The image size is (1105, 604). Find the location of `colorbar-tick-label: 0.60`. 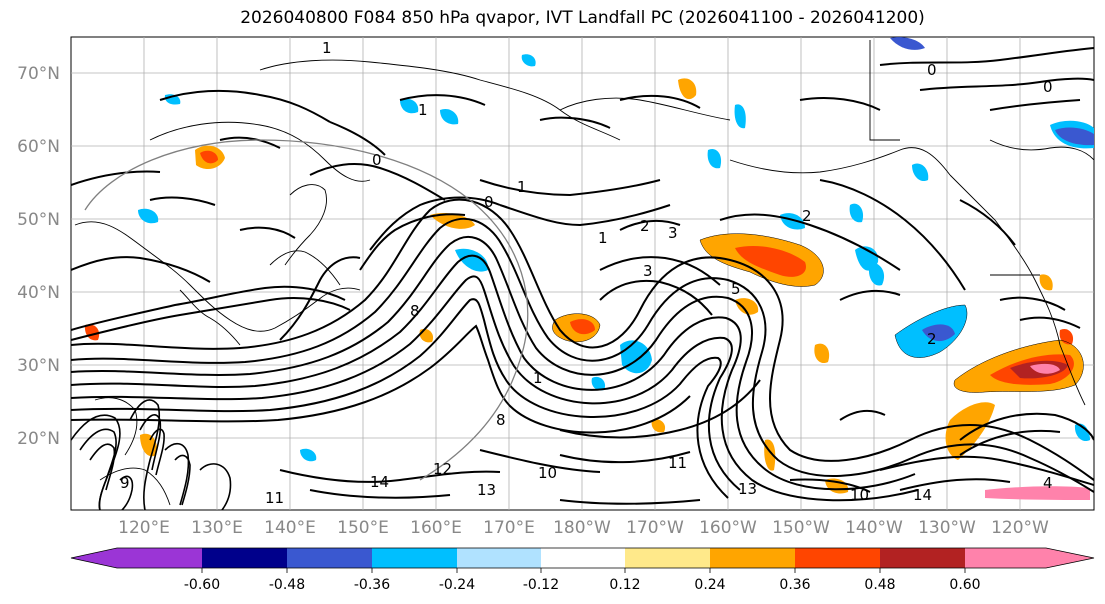

colorbar-tick-label: 0.60 is located at coordinates (964, 585).